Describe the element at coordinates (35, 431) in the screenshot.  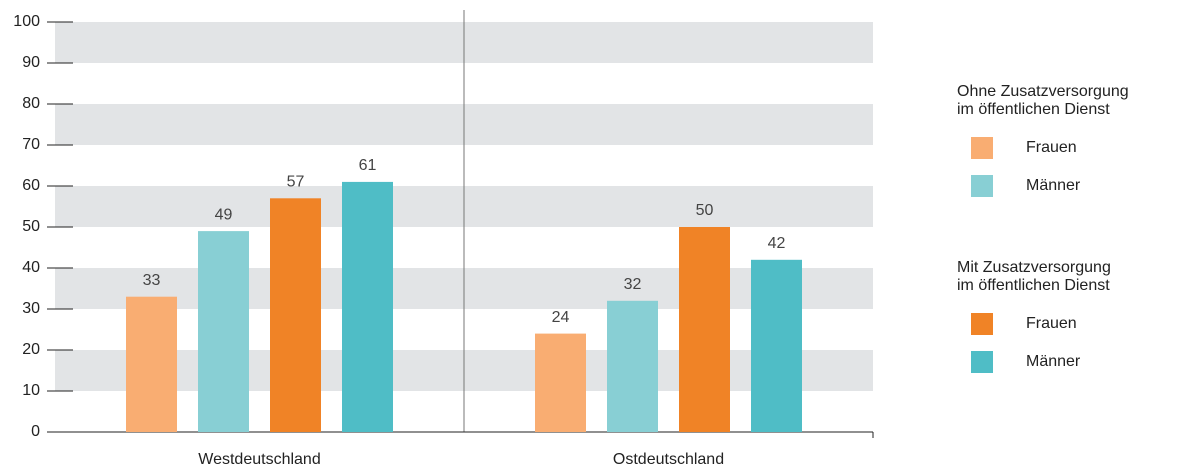
I see `y-tick-label: 0` at that location.